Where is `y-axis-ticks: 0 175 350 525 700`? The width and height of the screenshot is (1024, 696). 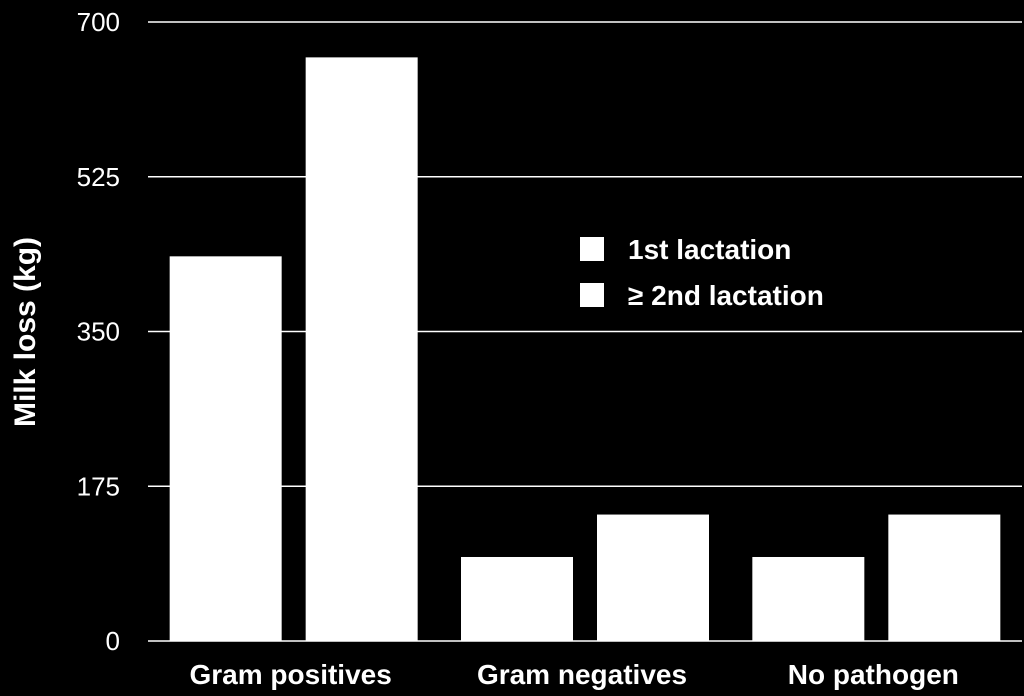
y-axis-ticks: 0 175 350 525 700 is located at coordinates (98, 331).